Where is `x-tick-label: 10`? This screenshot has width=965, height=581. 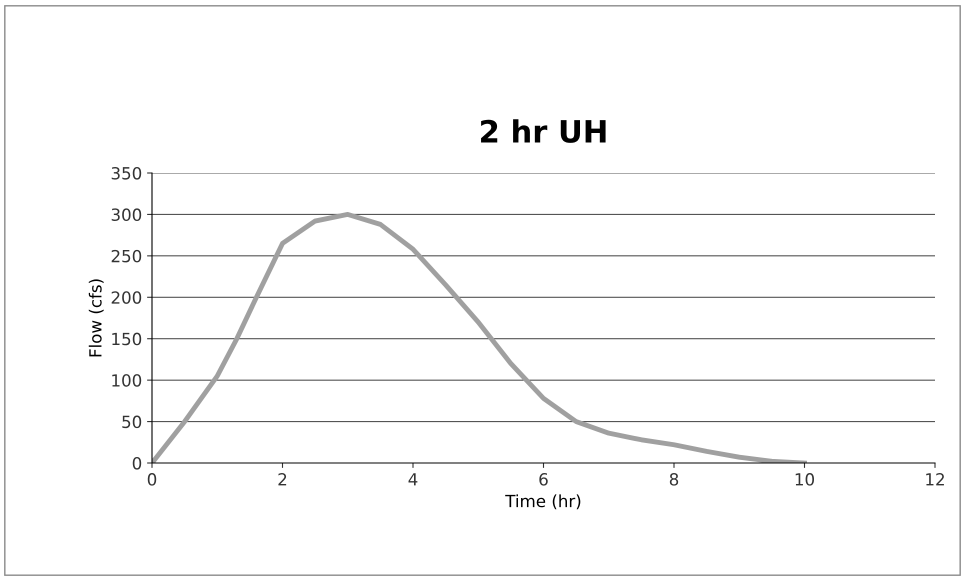 x-tick-label: 10 is located at coordinates (805, 479).